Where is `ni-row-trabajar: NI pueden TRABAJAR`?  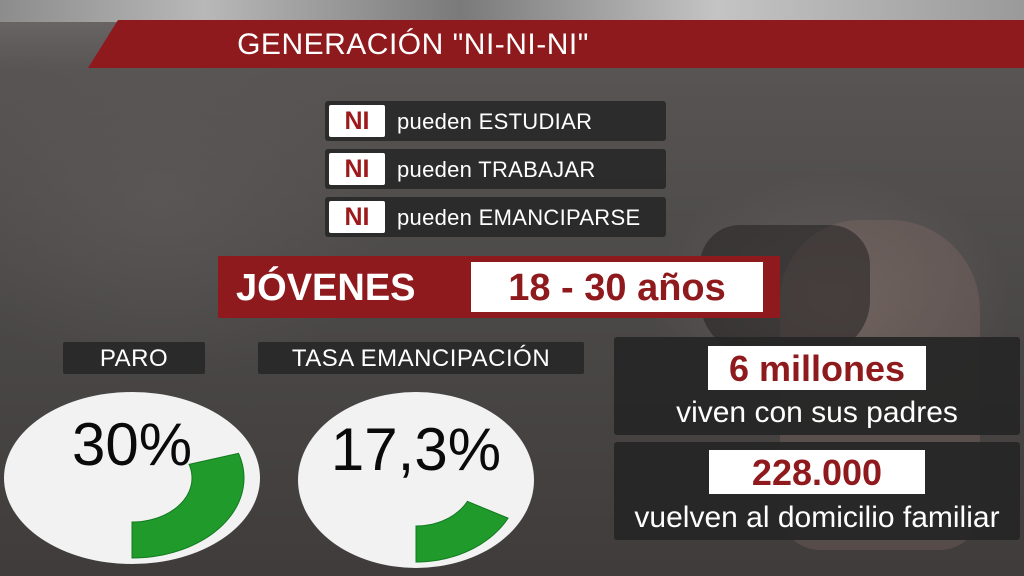
ni-row-trabajar: NI pueden TRABAJAR is located at coordinates (495, 169).